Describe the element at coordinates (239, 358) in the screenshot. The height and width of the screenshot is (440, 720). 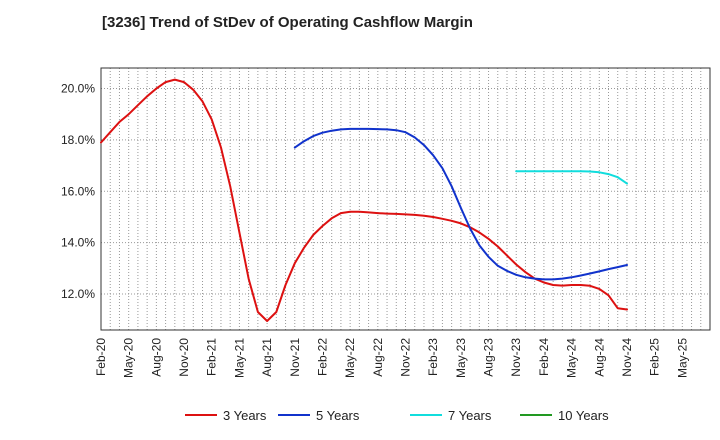
I see `x-tick-label: May-21` at that location.